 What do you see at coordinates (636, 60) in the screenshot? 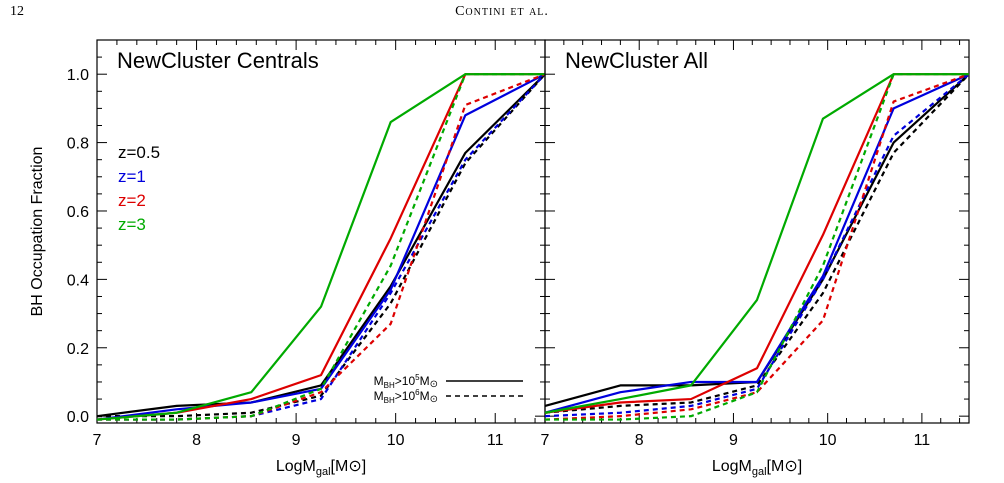
I see `panel-title: NewCluster All` at bounding box center [636, 60].